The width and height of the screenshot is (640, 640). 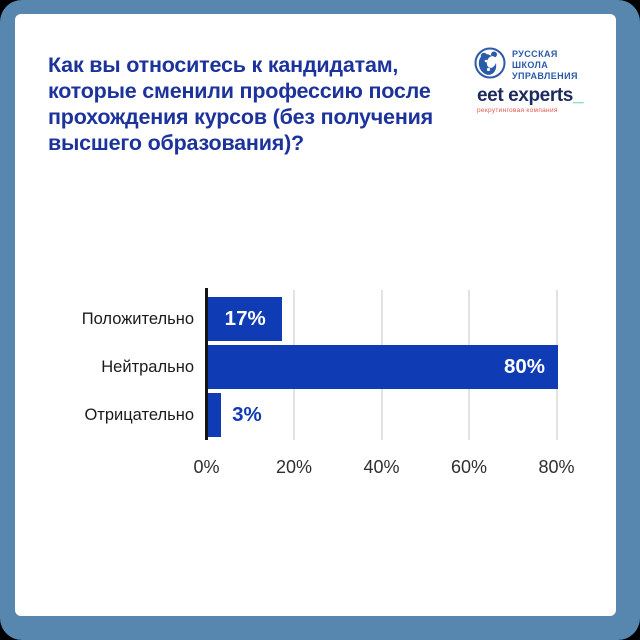 What do you see at coordinates (545, 65) in the screenshot?
I see `rsu-logo-text: РУССКАЯ ШКОЛА УПРАВЛЕНИЯ` at bounding box center [545, 65].